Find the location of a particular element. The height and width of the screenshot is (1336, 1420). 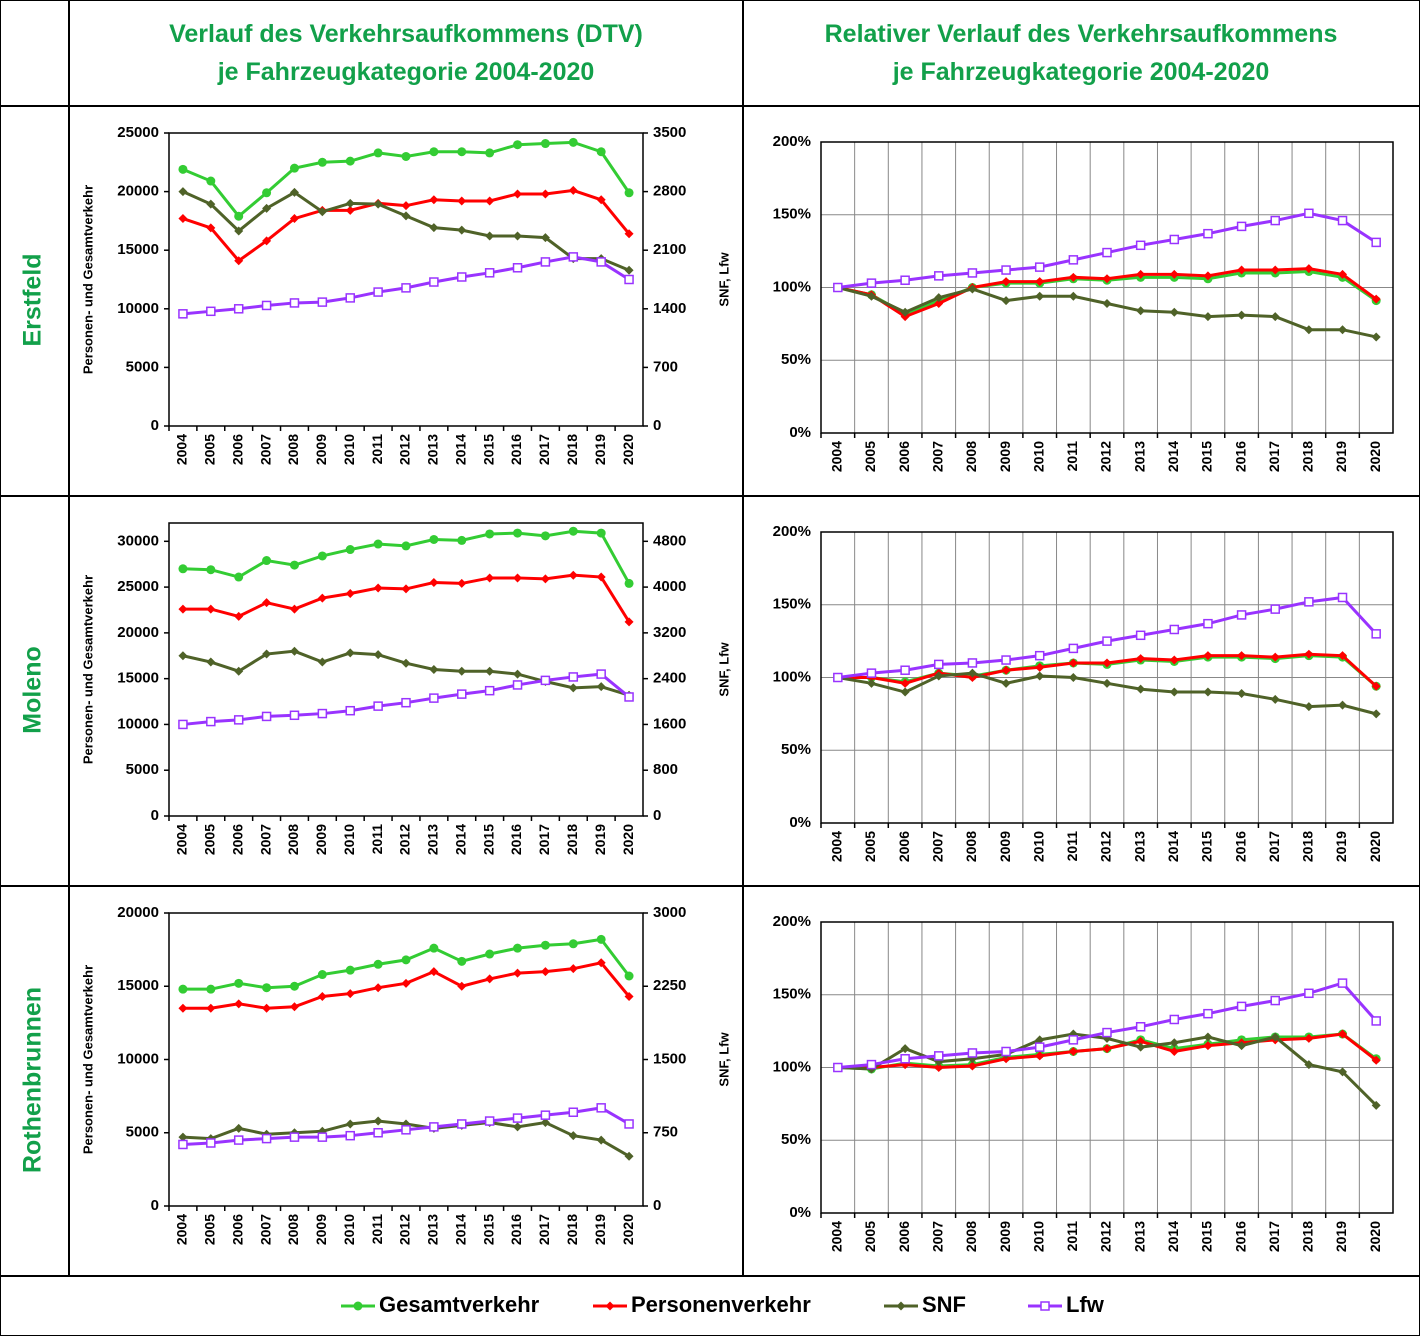

x-tick-label: 2019 is located at coordinates (600, 449).